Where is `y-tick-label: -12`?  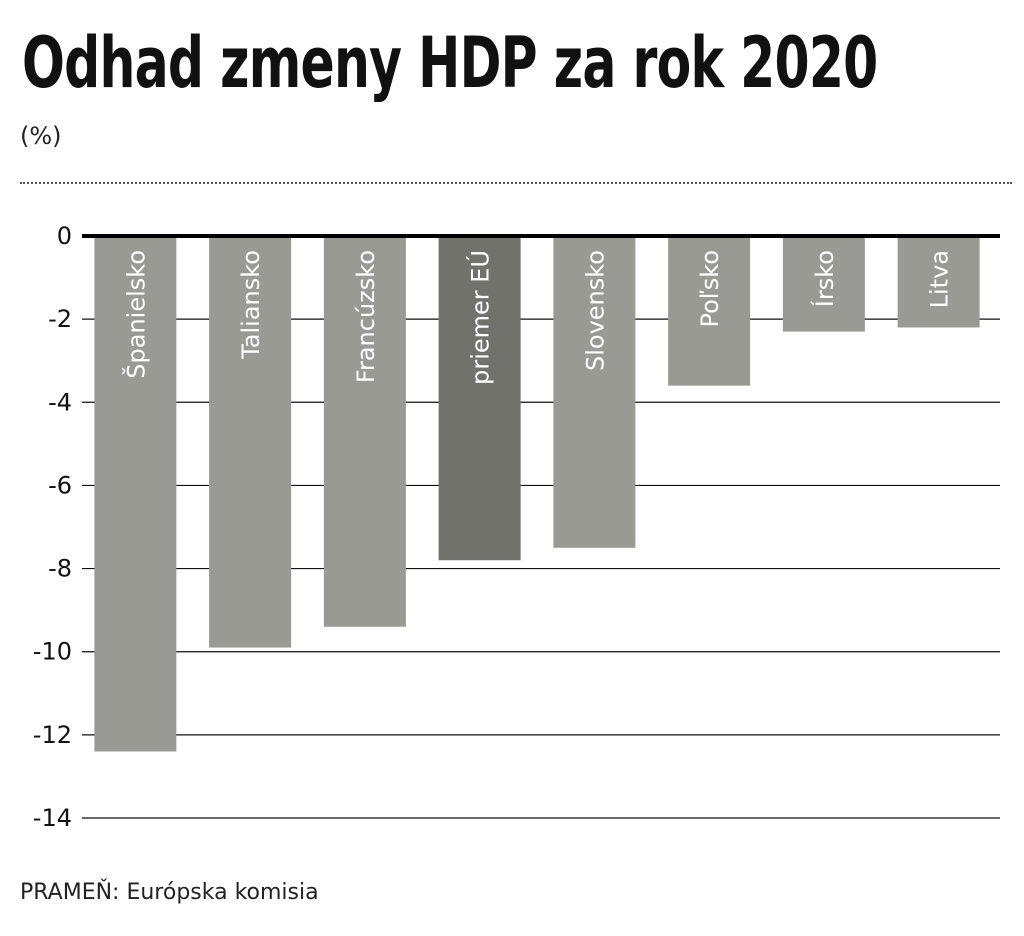 y-tick-label: -12 is located at coordinates (52, 735).